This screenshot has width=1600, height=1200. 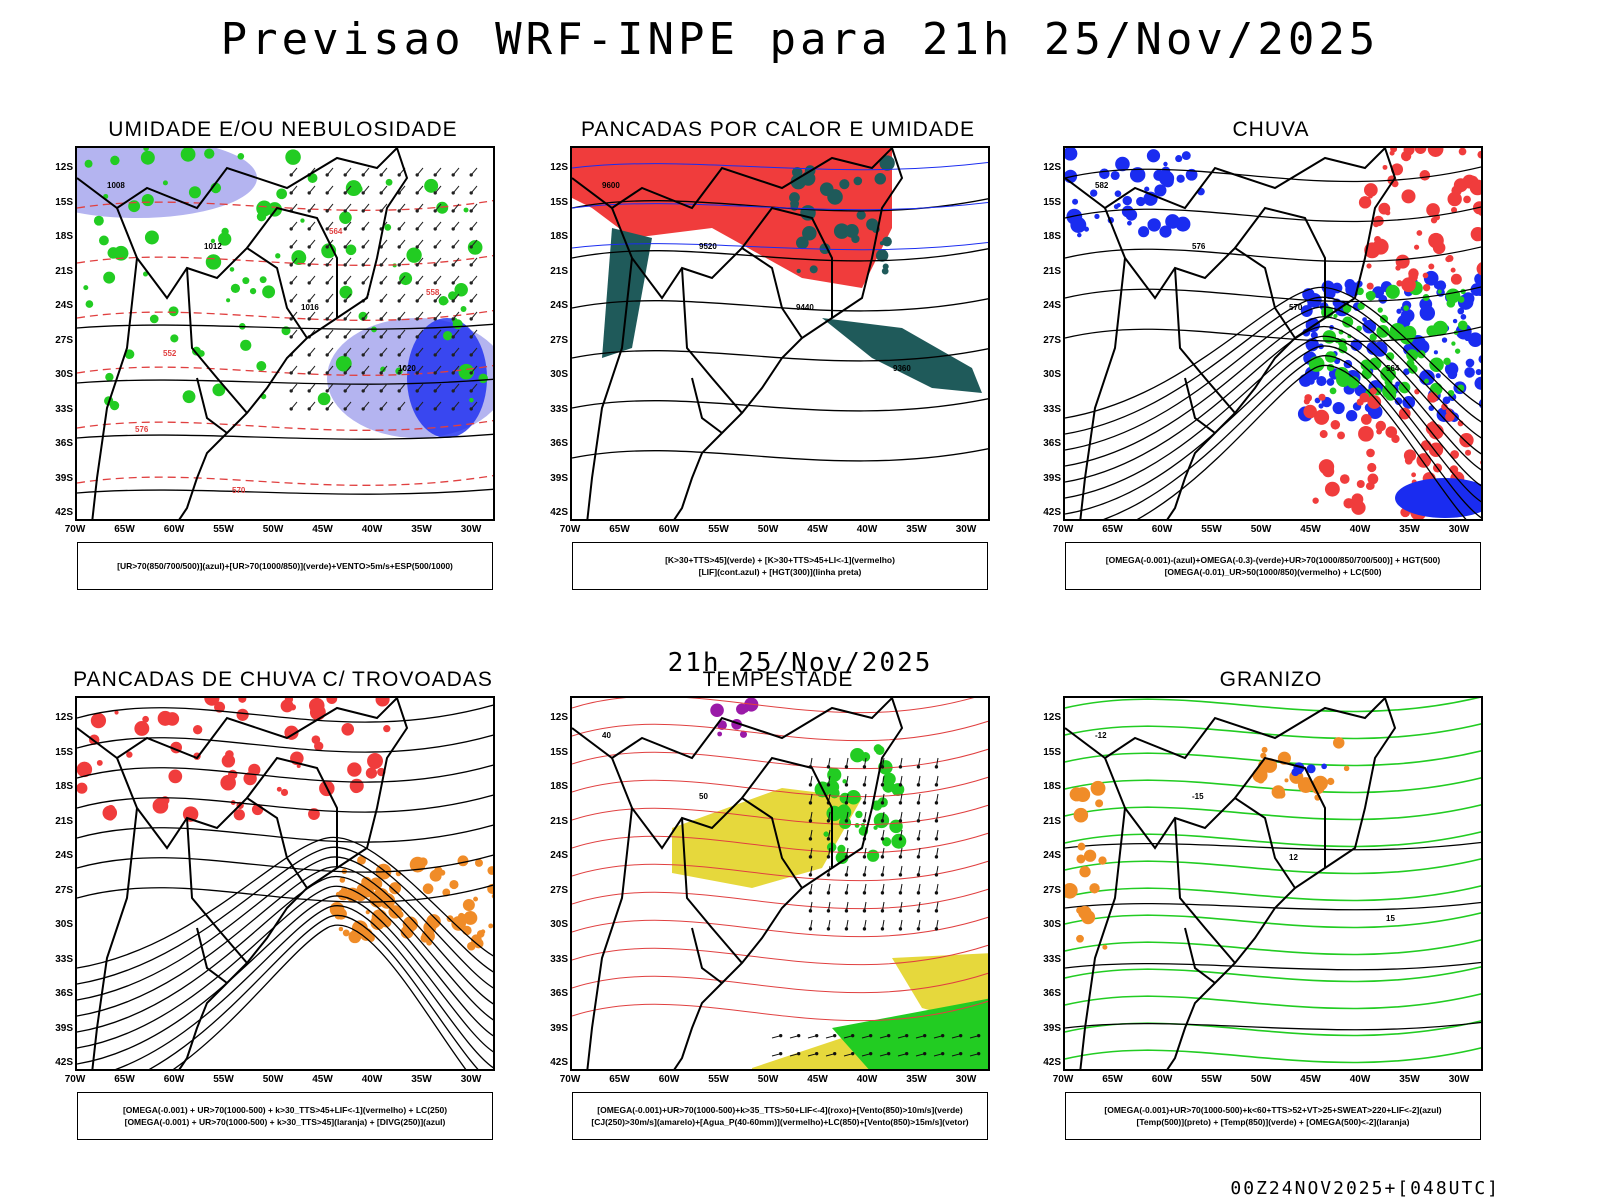 What do you see at coordinates (708, 246) in the screenshot?
I see `contour-label: 9520` at bounding box center [708, 246].